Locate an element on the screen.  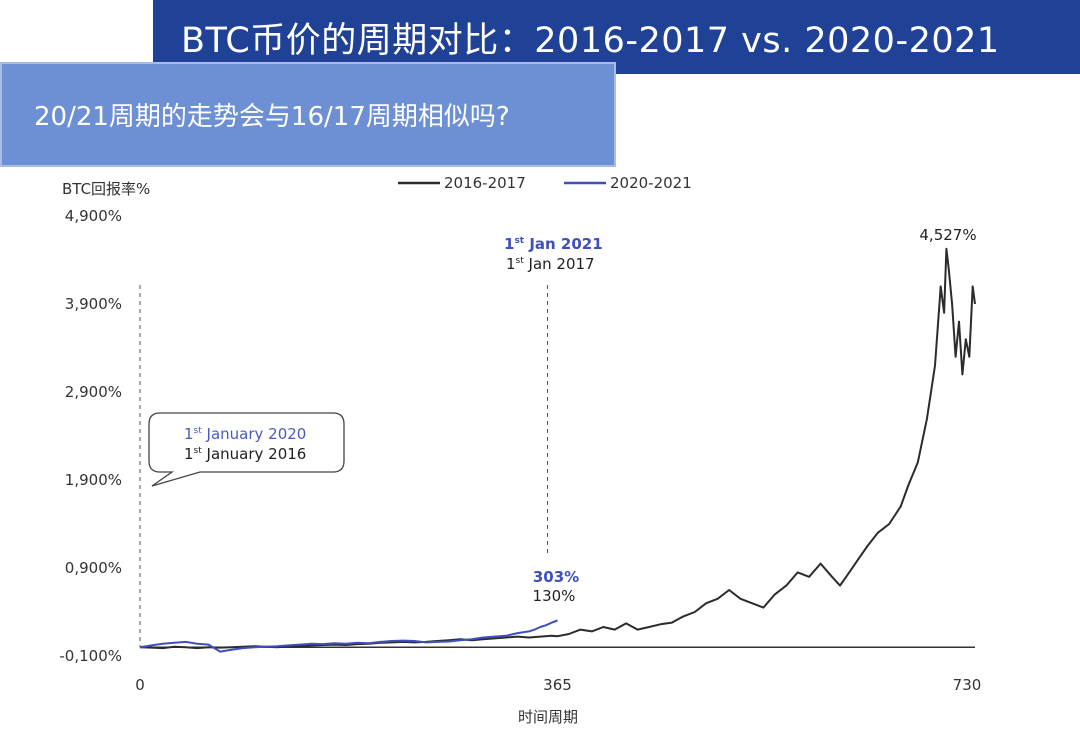
x-axis-label: 时间周期 is located at coordinates (548, 717).